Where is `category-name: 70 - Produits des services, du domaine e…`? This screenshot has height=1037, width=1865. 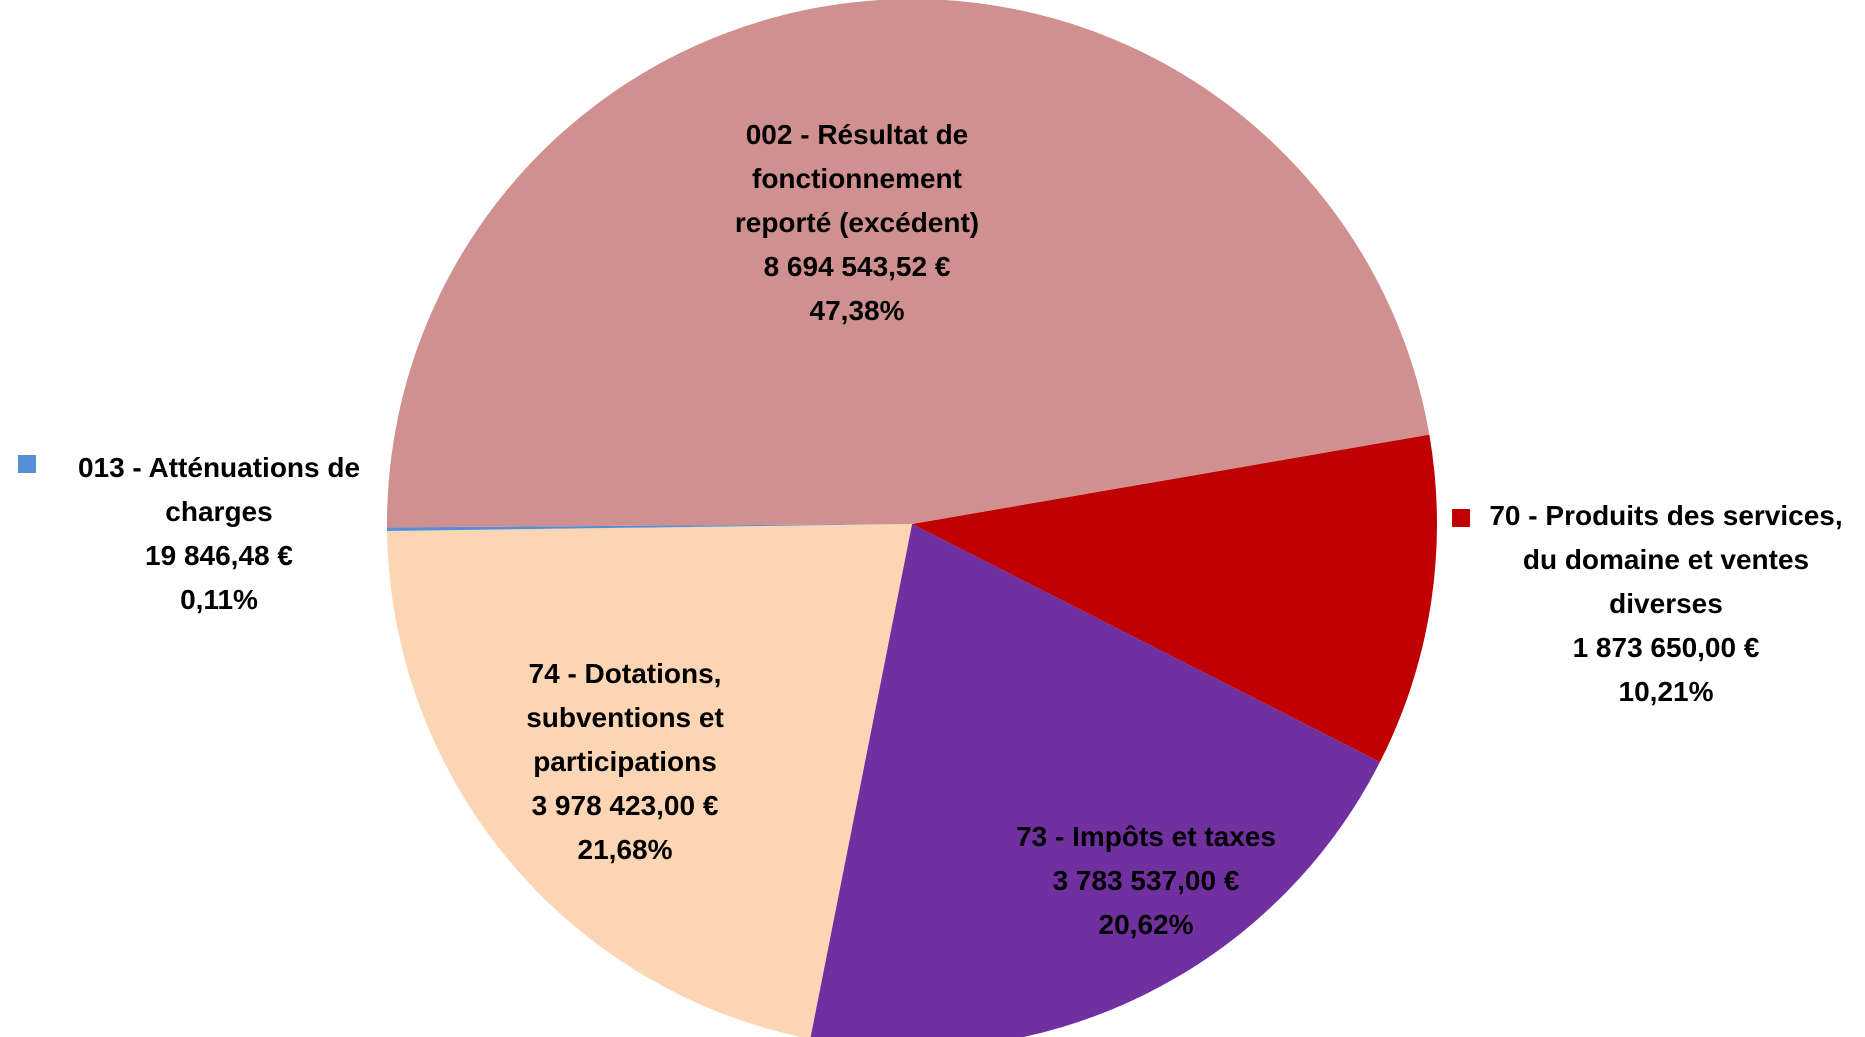 category-name: 70 - Produits des services, du domaine e… is located at coordinates (1666, 559).